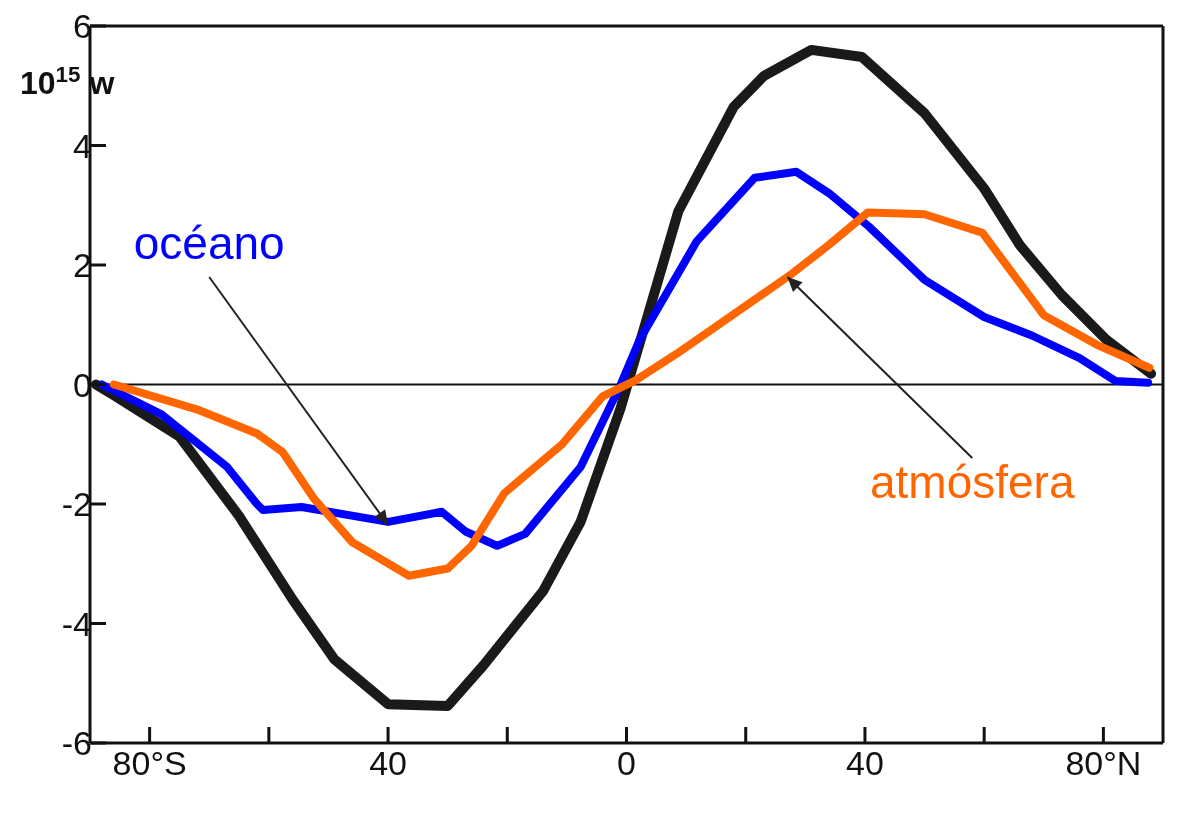 Image resolution: width=1202 pixels, height=817 pixels. I want to click on y-tick-label: 2, so click(82, 265).